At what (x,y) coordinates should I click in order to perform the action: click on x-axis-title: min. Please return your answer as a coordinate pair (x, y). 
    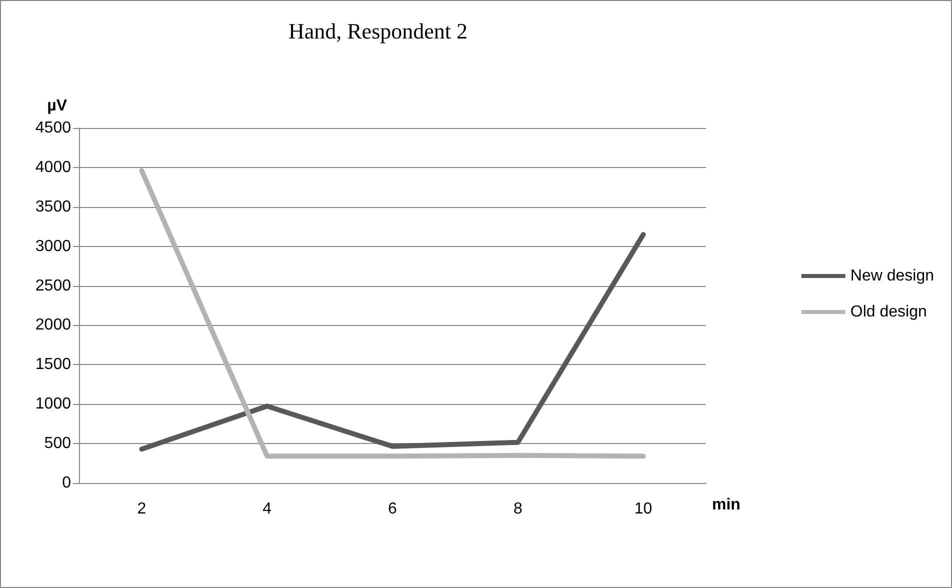
    Looking at the image, I should click on (726, 505).